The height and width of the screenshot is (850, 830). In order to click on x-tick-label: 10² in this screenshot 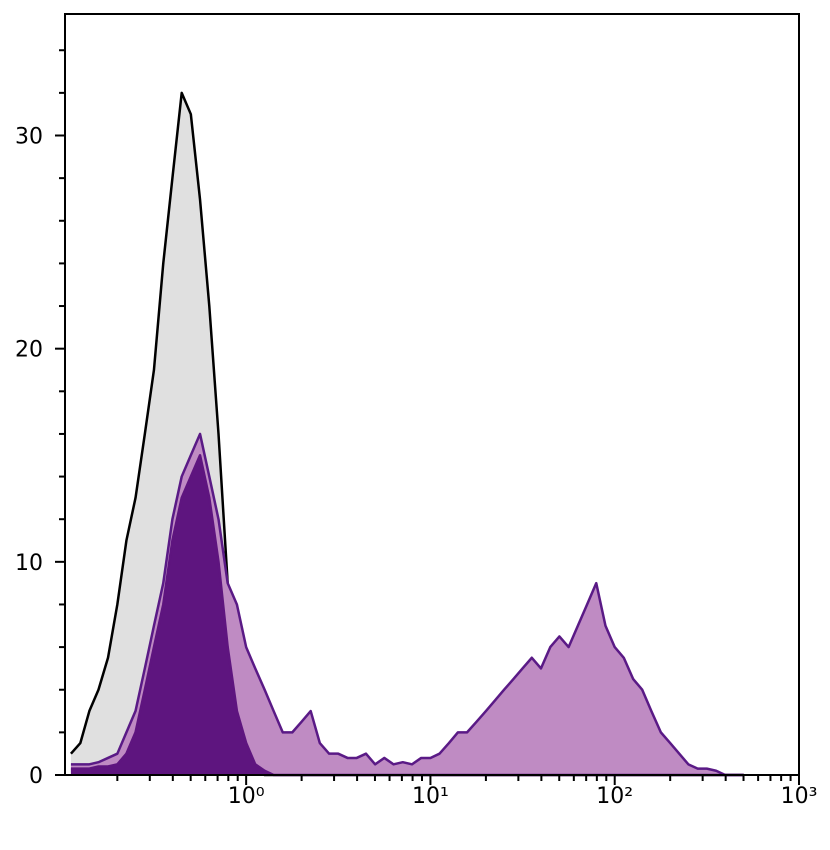, I will do `click(614, 796)`.